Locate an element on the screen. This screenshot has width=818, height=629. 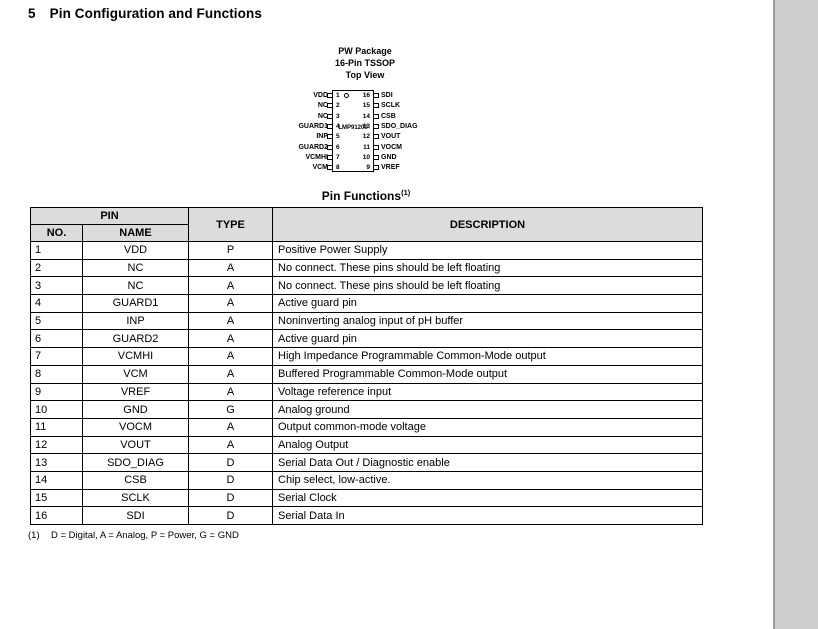
pin1-indicator-dot is located at coordinates (346, 95).